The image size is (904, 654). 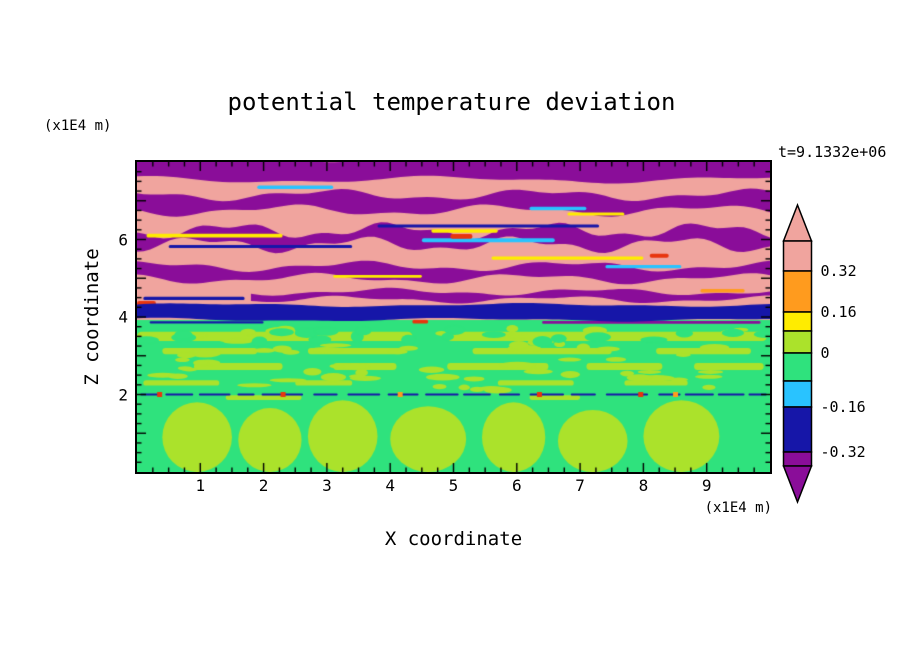 What do you see at coordinates (78, 126) in the screenshot?
I see `y-axis-unit-label: (x1E4 m)` at bounding box center [78, 126].